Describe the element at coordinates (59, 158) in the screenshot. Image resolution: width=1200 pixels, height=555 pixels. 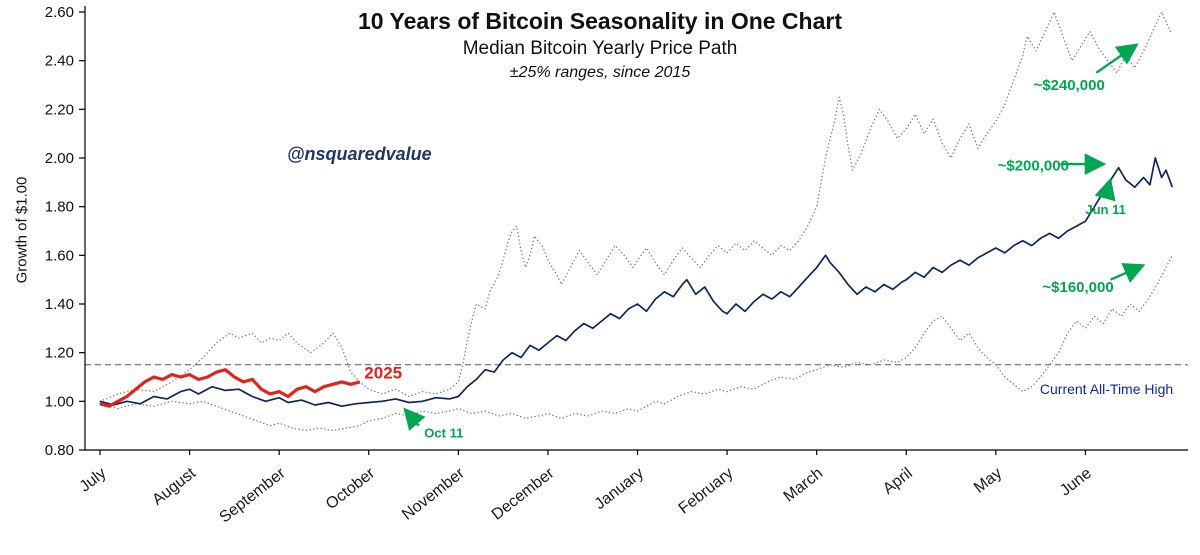
I see `y-tick-label: 2.00` at that location.